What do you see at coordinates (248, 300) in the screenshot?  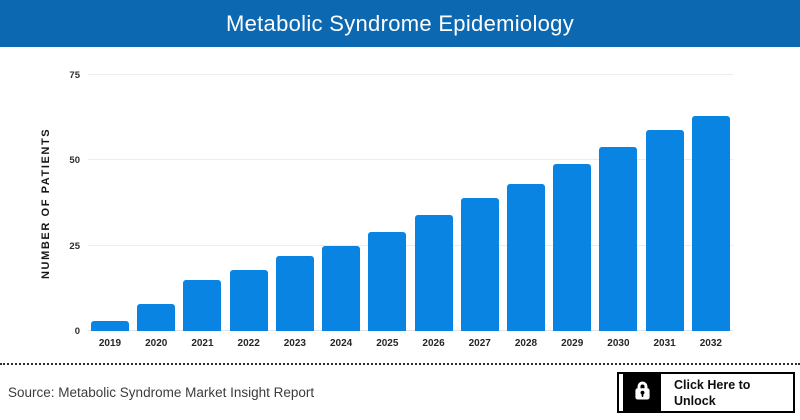 I see `bar-2022` at bounding box center [248, 300].